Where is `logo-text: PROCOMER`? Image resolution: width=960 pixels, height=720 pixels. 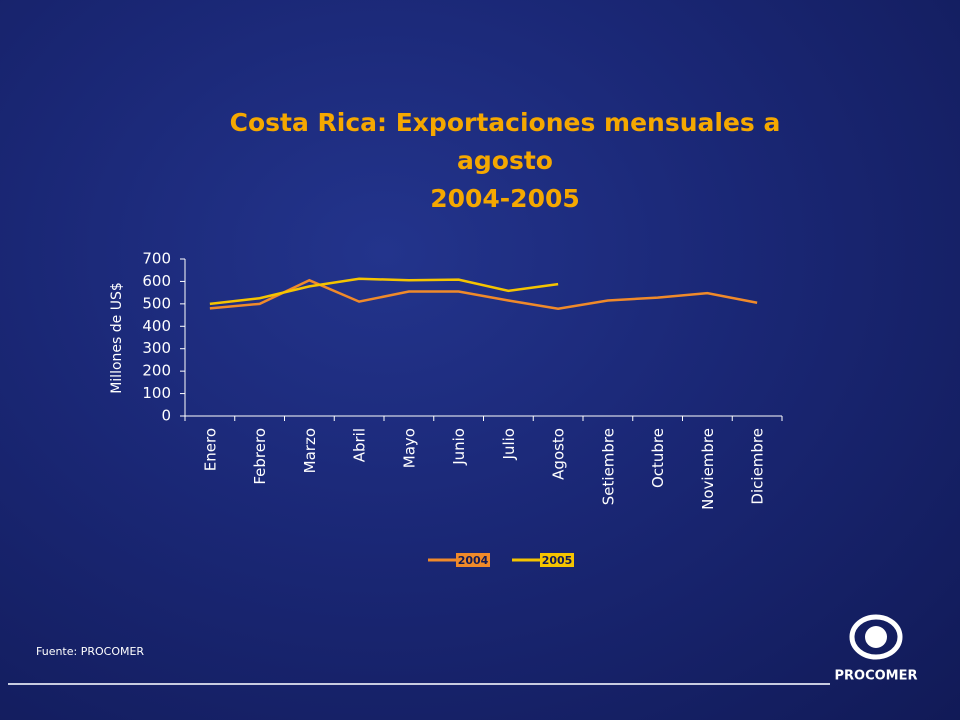 logo-text: PROCOMER is located at coordinates (875, 676).